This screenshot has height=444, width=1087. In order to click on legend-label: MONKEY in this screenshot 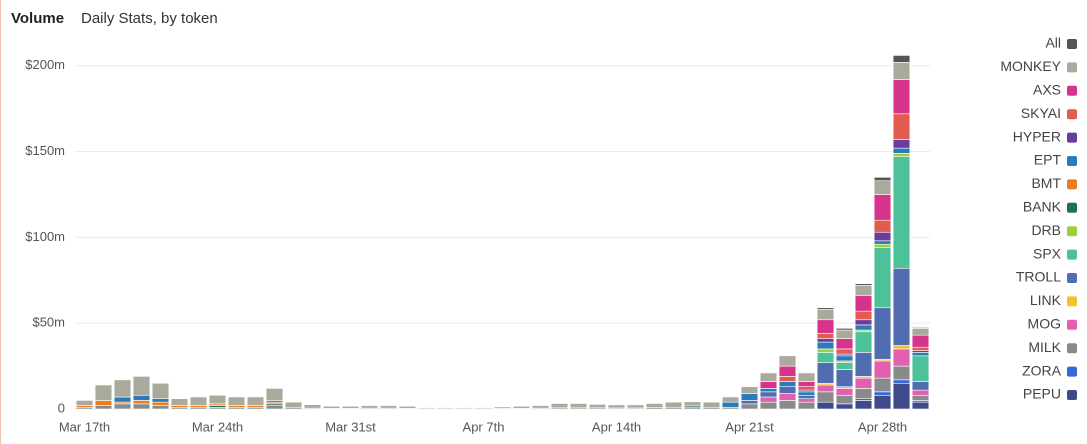, I will do `click(1030, 66)`.